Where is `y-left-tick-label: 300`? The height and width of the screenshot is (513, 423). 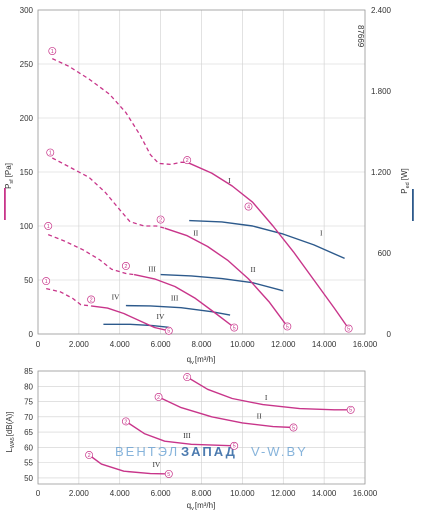 y-left-tick-label: 300 is located at coordinates (27, 10).